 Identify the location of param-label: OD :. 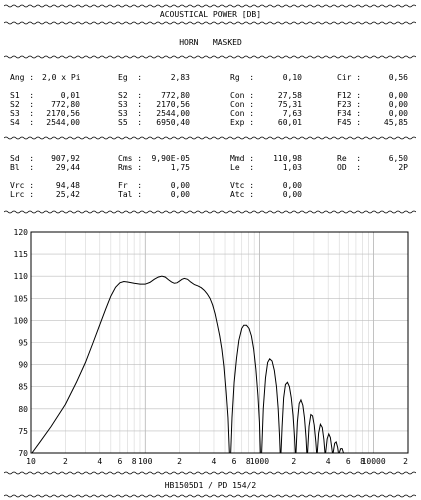
(349, 167).